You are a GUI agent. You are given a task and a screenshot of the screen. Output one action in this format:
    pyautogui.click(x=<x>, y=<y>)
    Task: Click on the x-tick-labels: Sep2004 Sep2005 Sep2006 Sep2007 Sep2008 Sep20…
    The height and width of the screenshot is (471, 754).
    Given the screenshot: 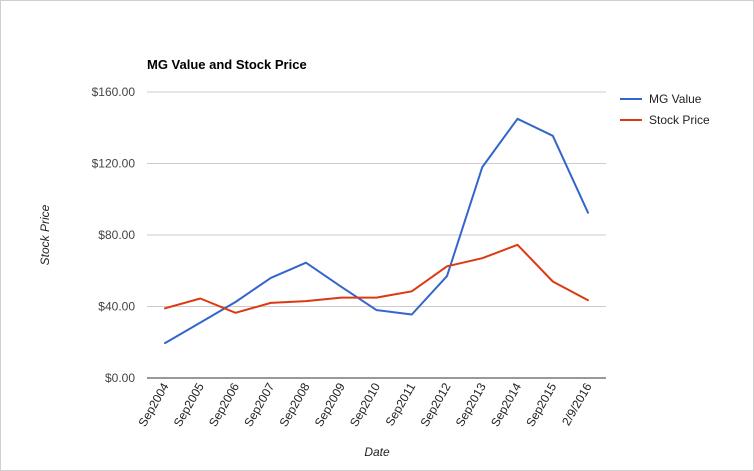 What is the action you would take?
    pyautogui.click(x=364, y=404)
    